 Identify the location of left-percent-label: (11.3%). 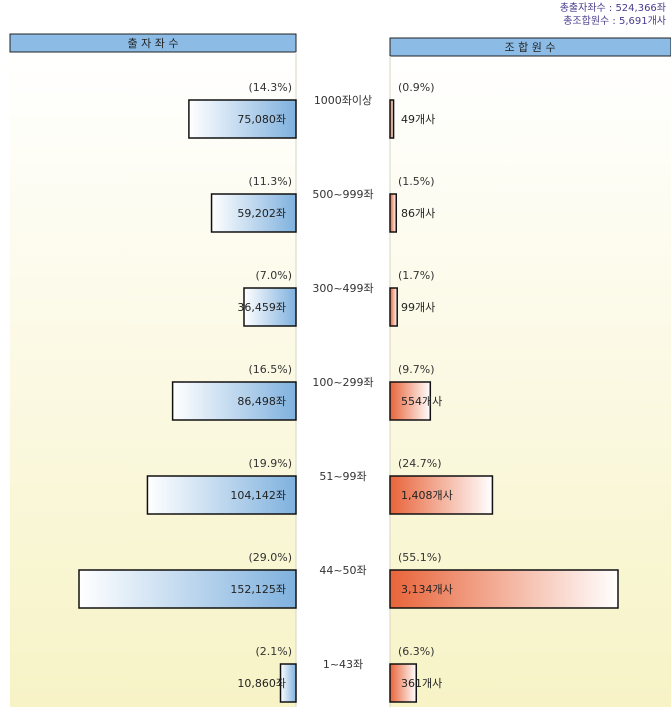
(270, 181).